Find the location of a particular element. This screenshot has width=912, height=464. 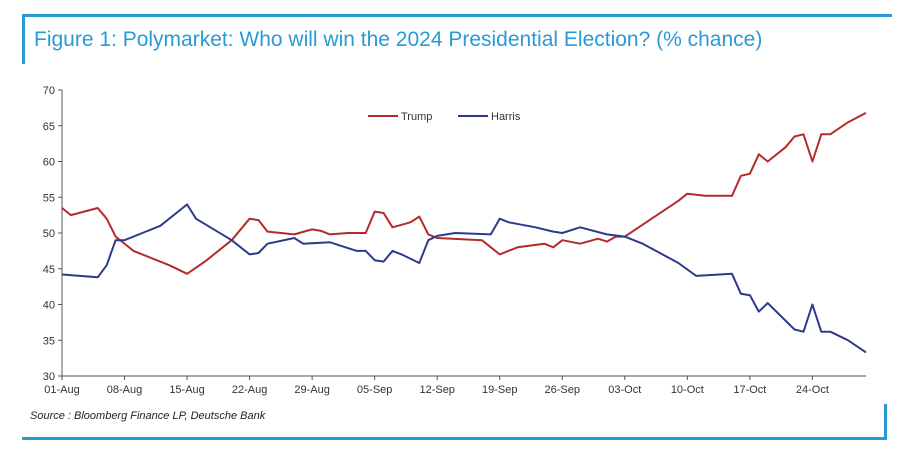

x-tick-label: 22-Aug is located at coordinates (249, 390).